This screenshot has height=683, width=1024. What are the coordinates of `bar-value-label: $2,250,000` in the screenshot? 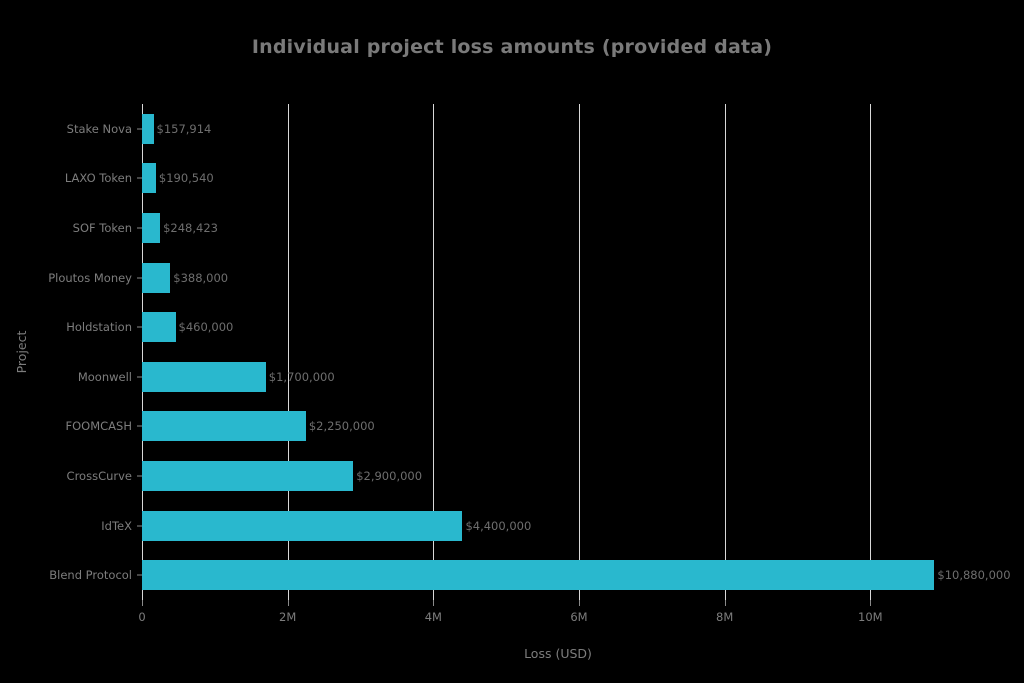 It's located at (341, 426).